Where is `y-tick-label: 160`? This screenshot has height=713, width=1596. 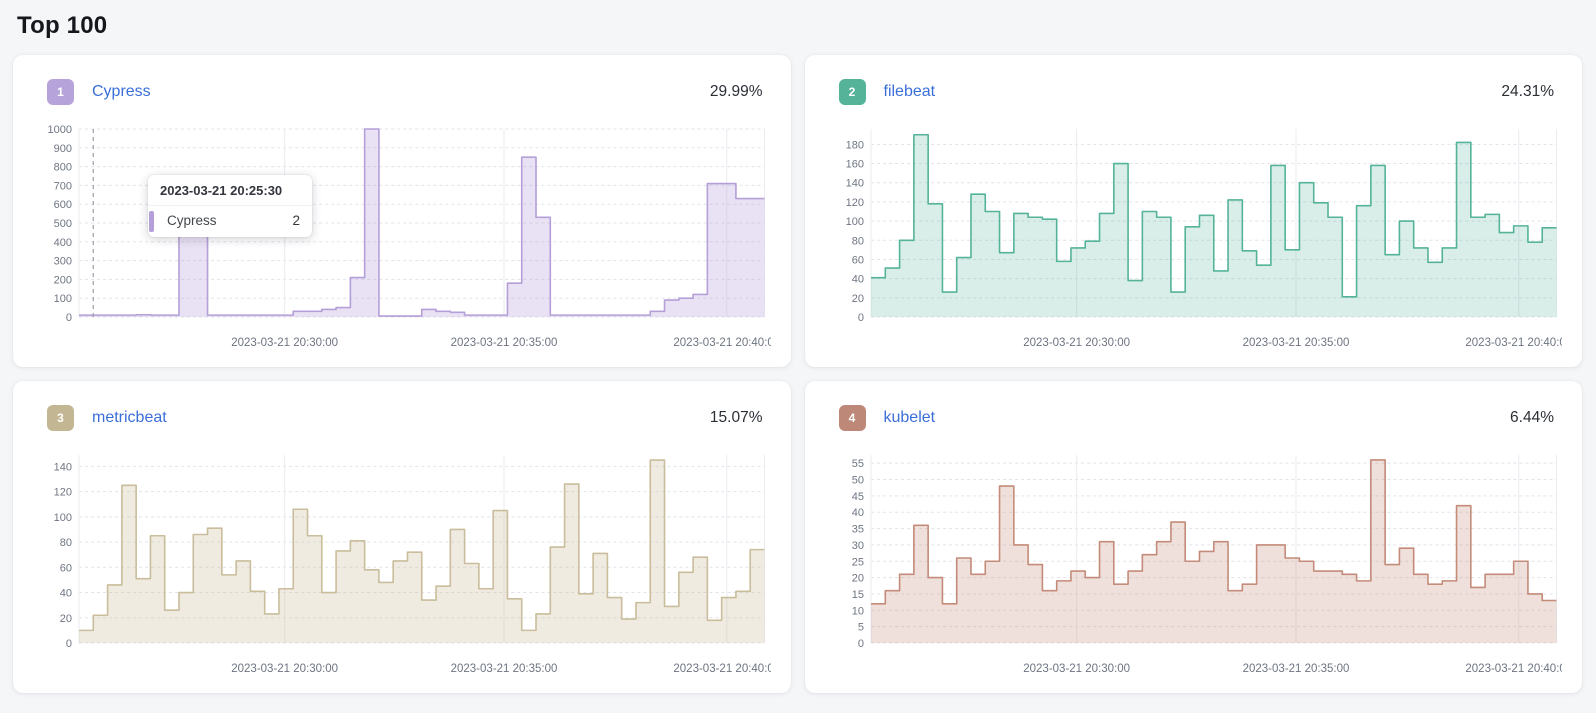
y-tick-label: 160 is located at coordinates (854, 165).